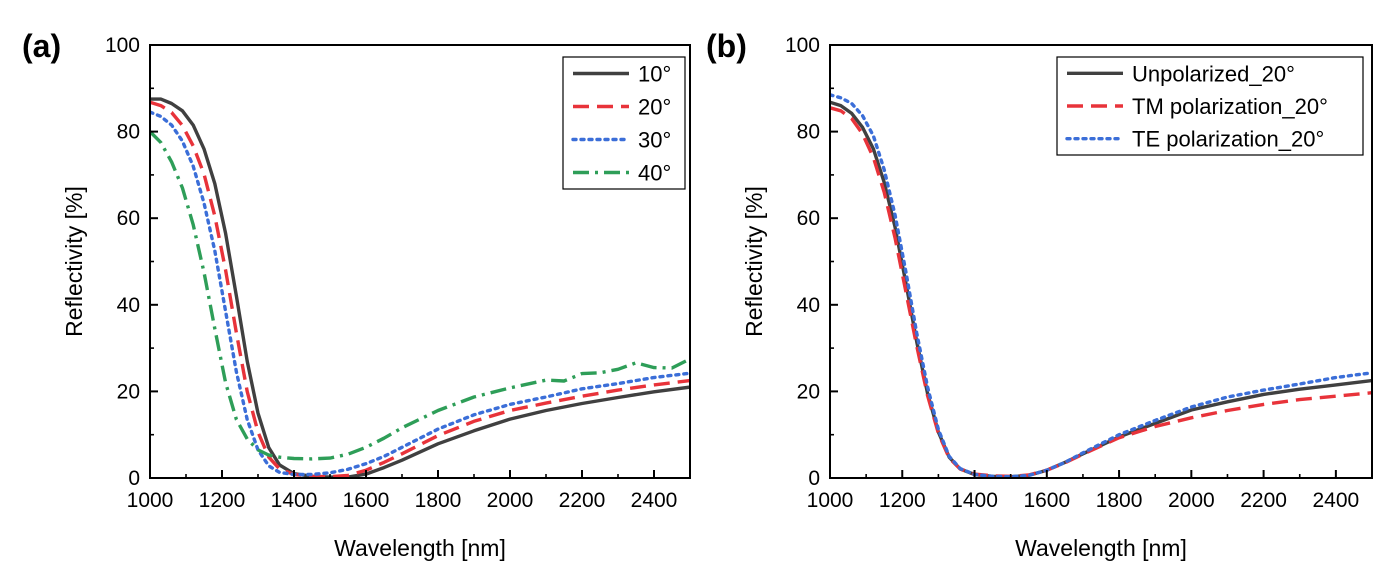  Describe the element at coordinates (654, 140) in the screenshot. I see `legend-label-2: 30°` at that location.